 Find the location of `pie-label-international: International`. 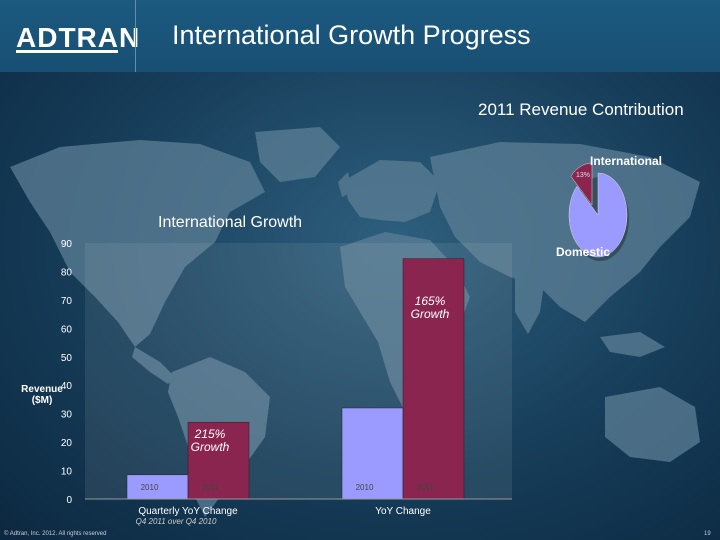

pie-label-international: International is located at coordinates (626, 161).